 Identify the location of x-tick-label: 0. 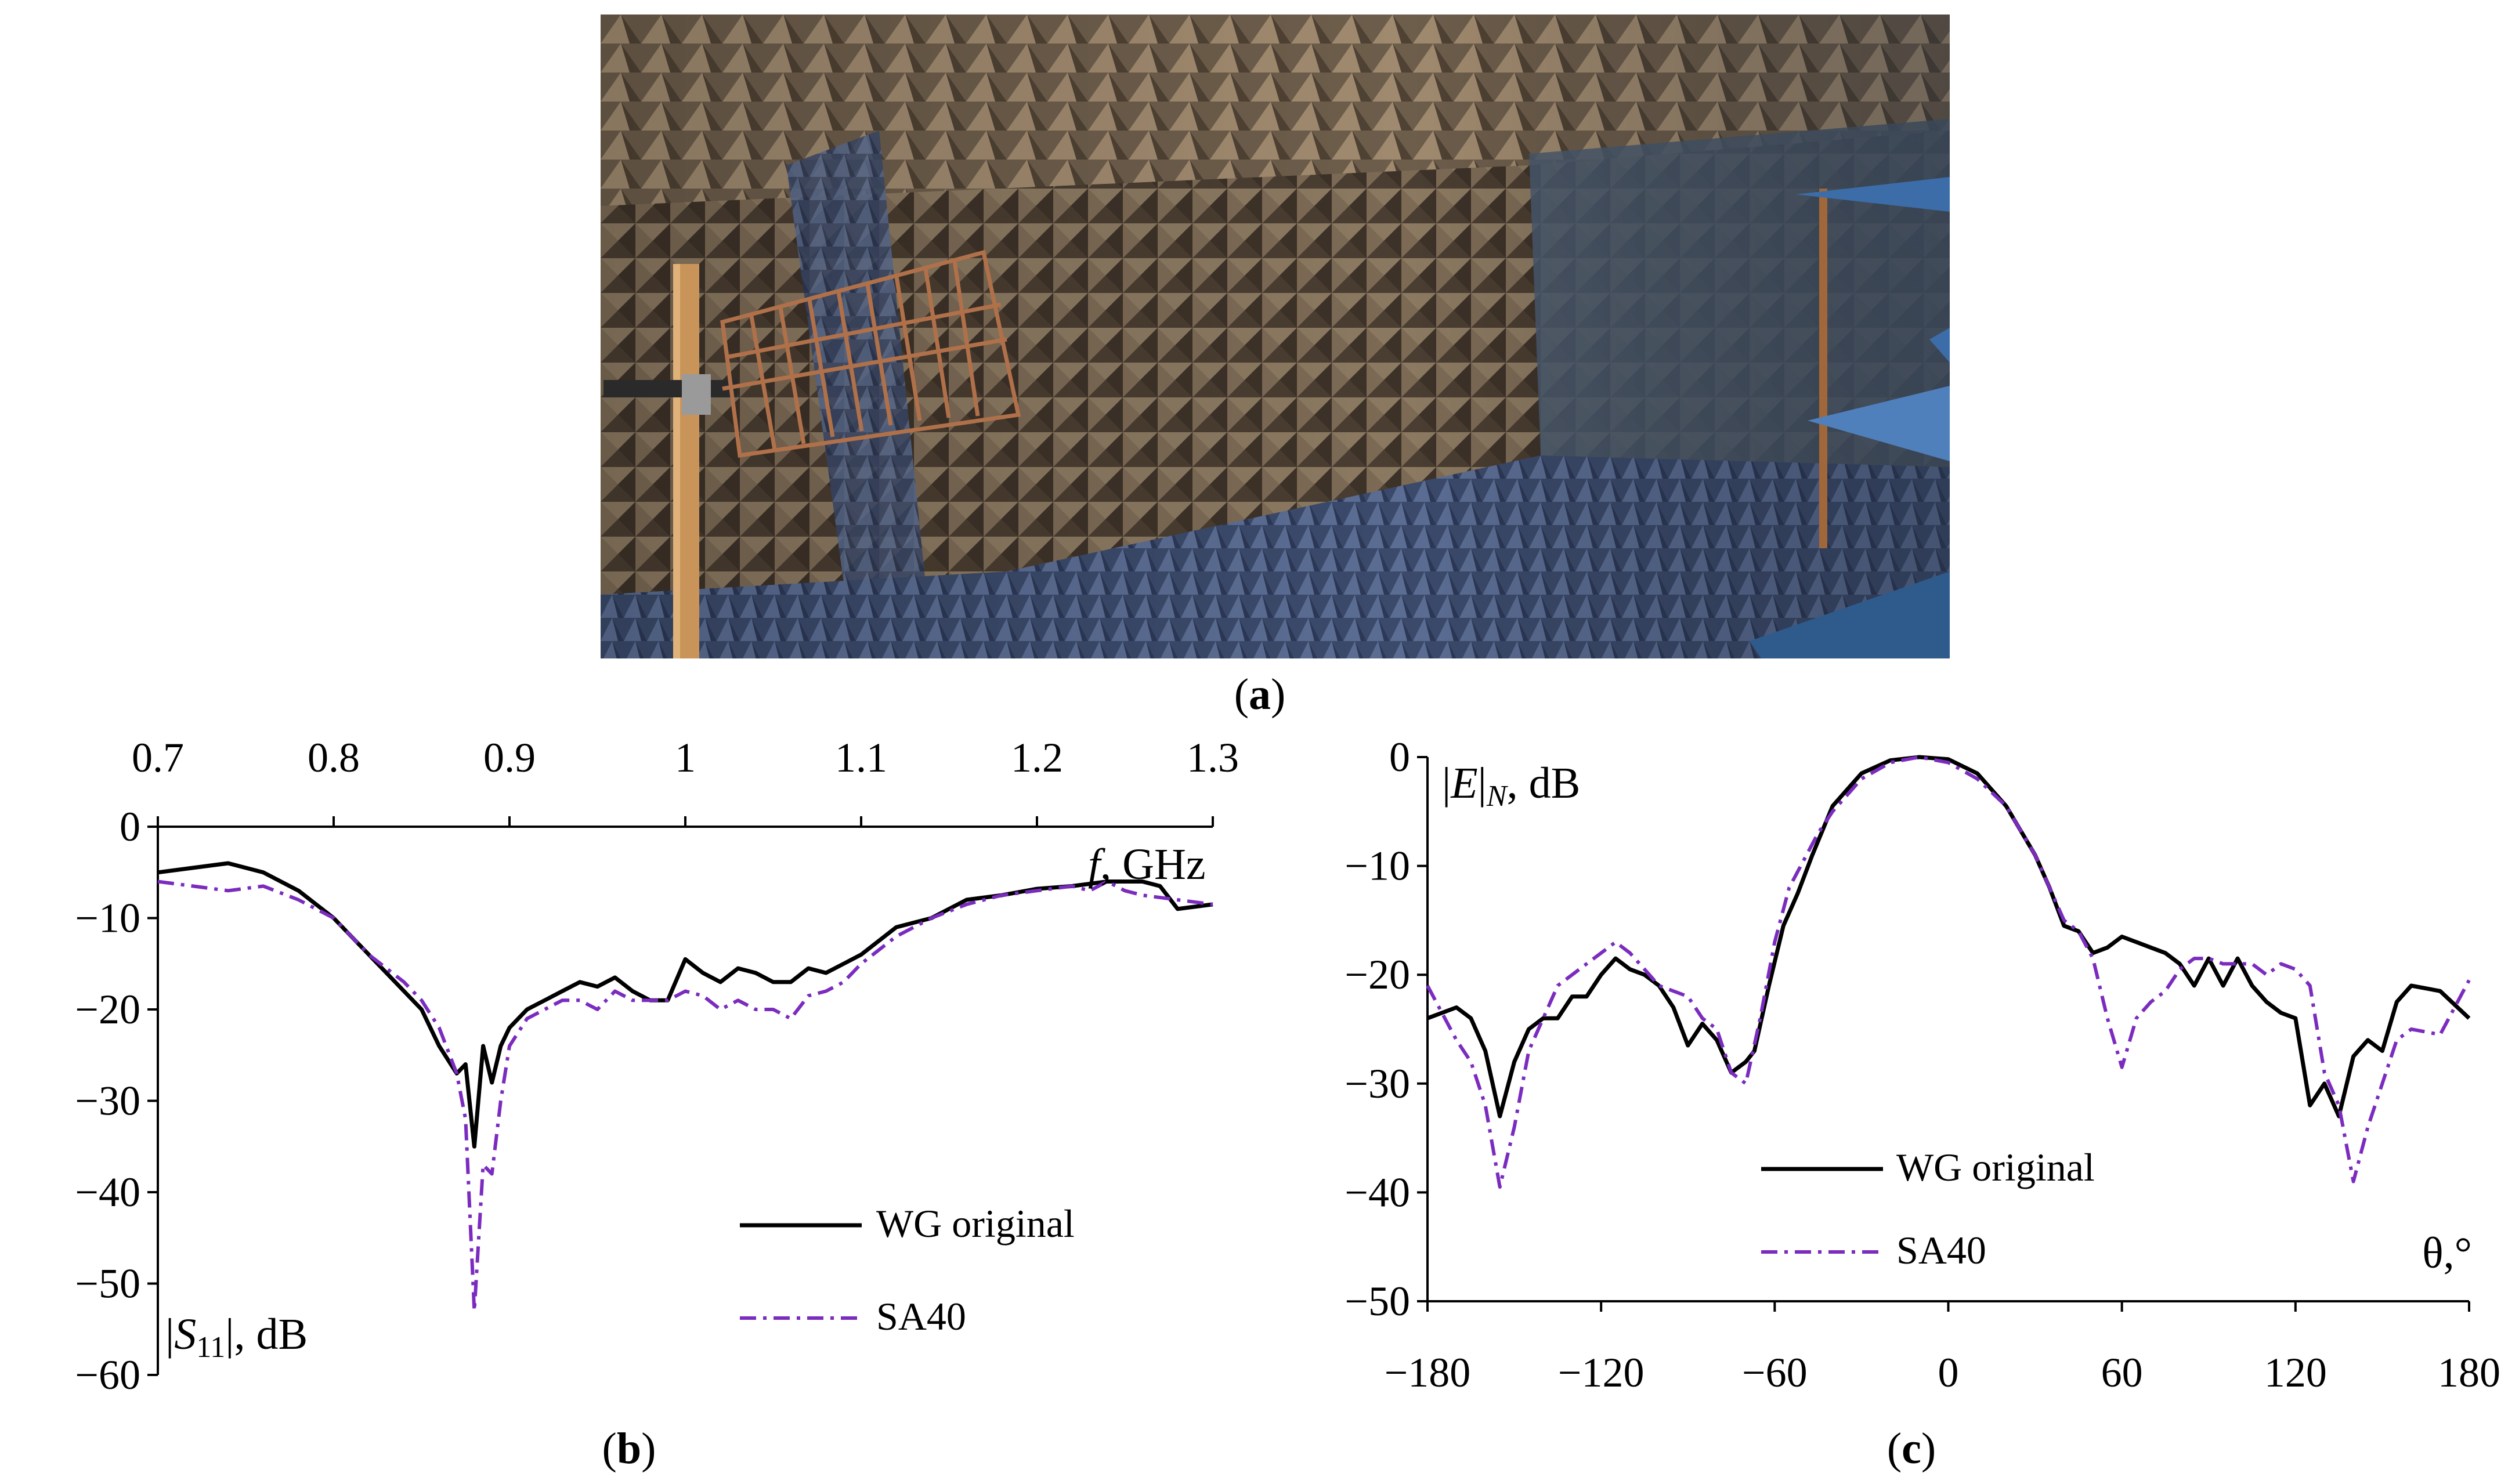
(1948, 1373).